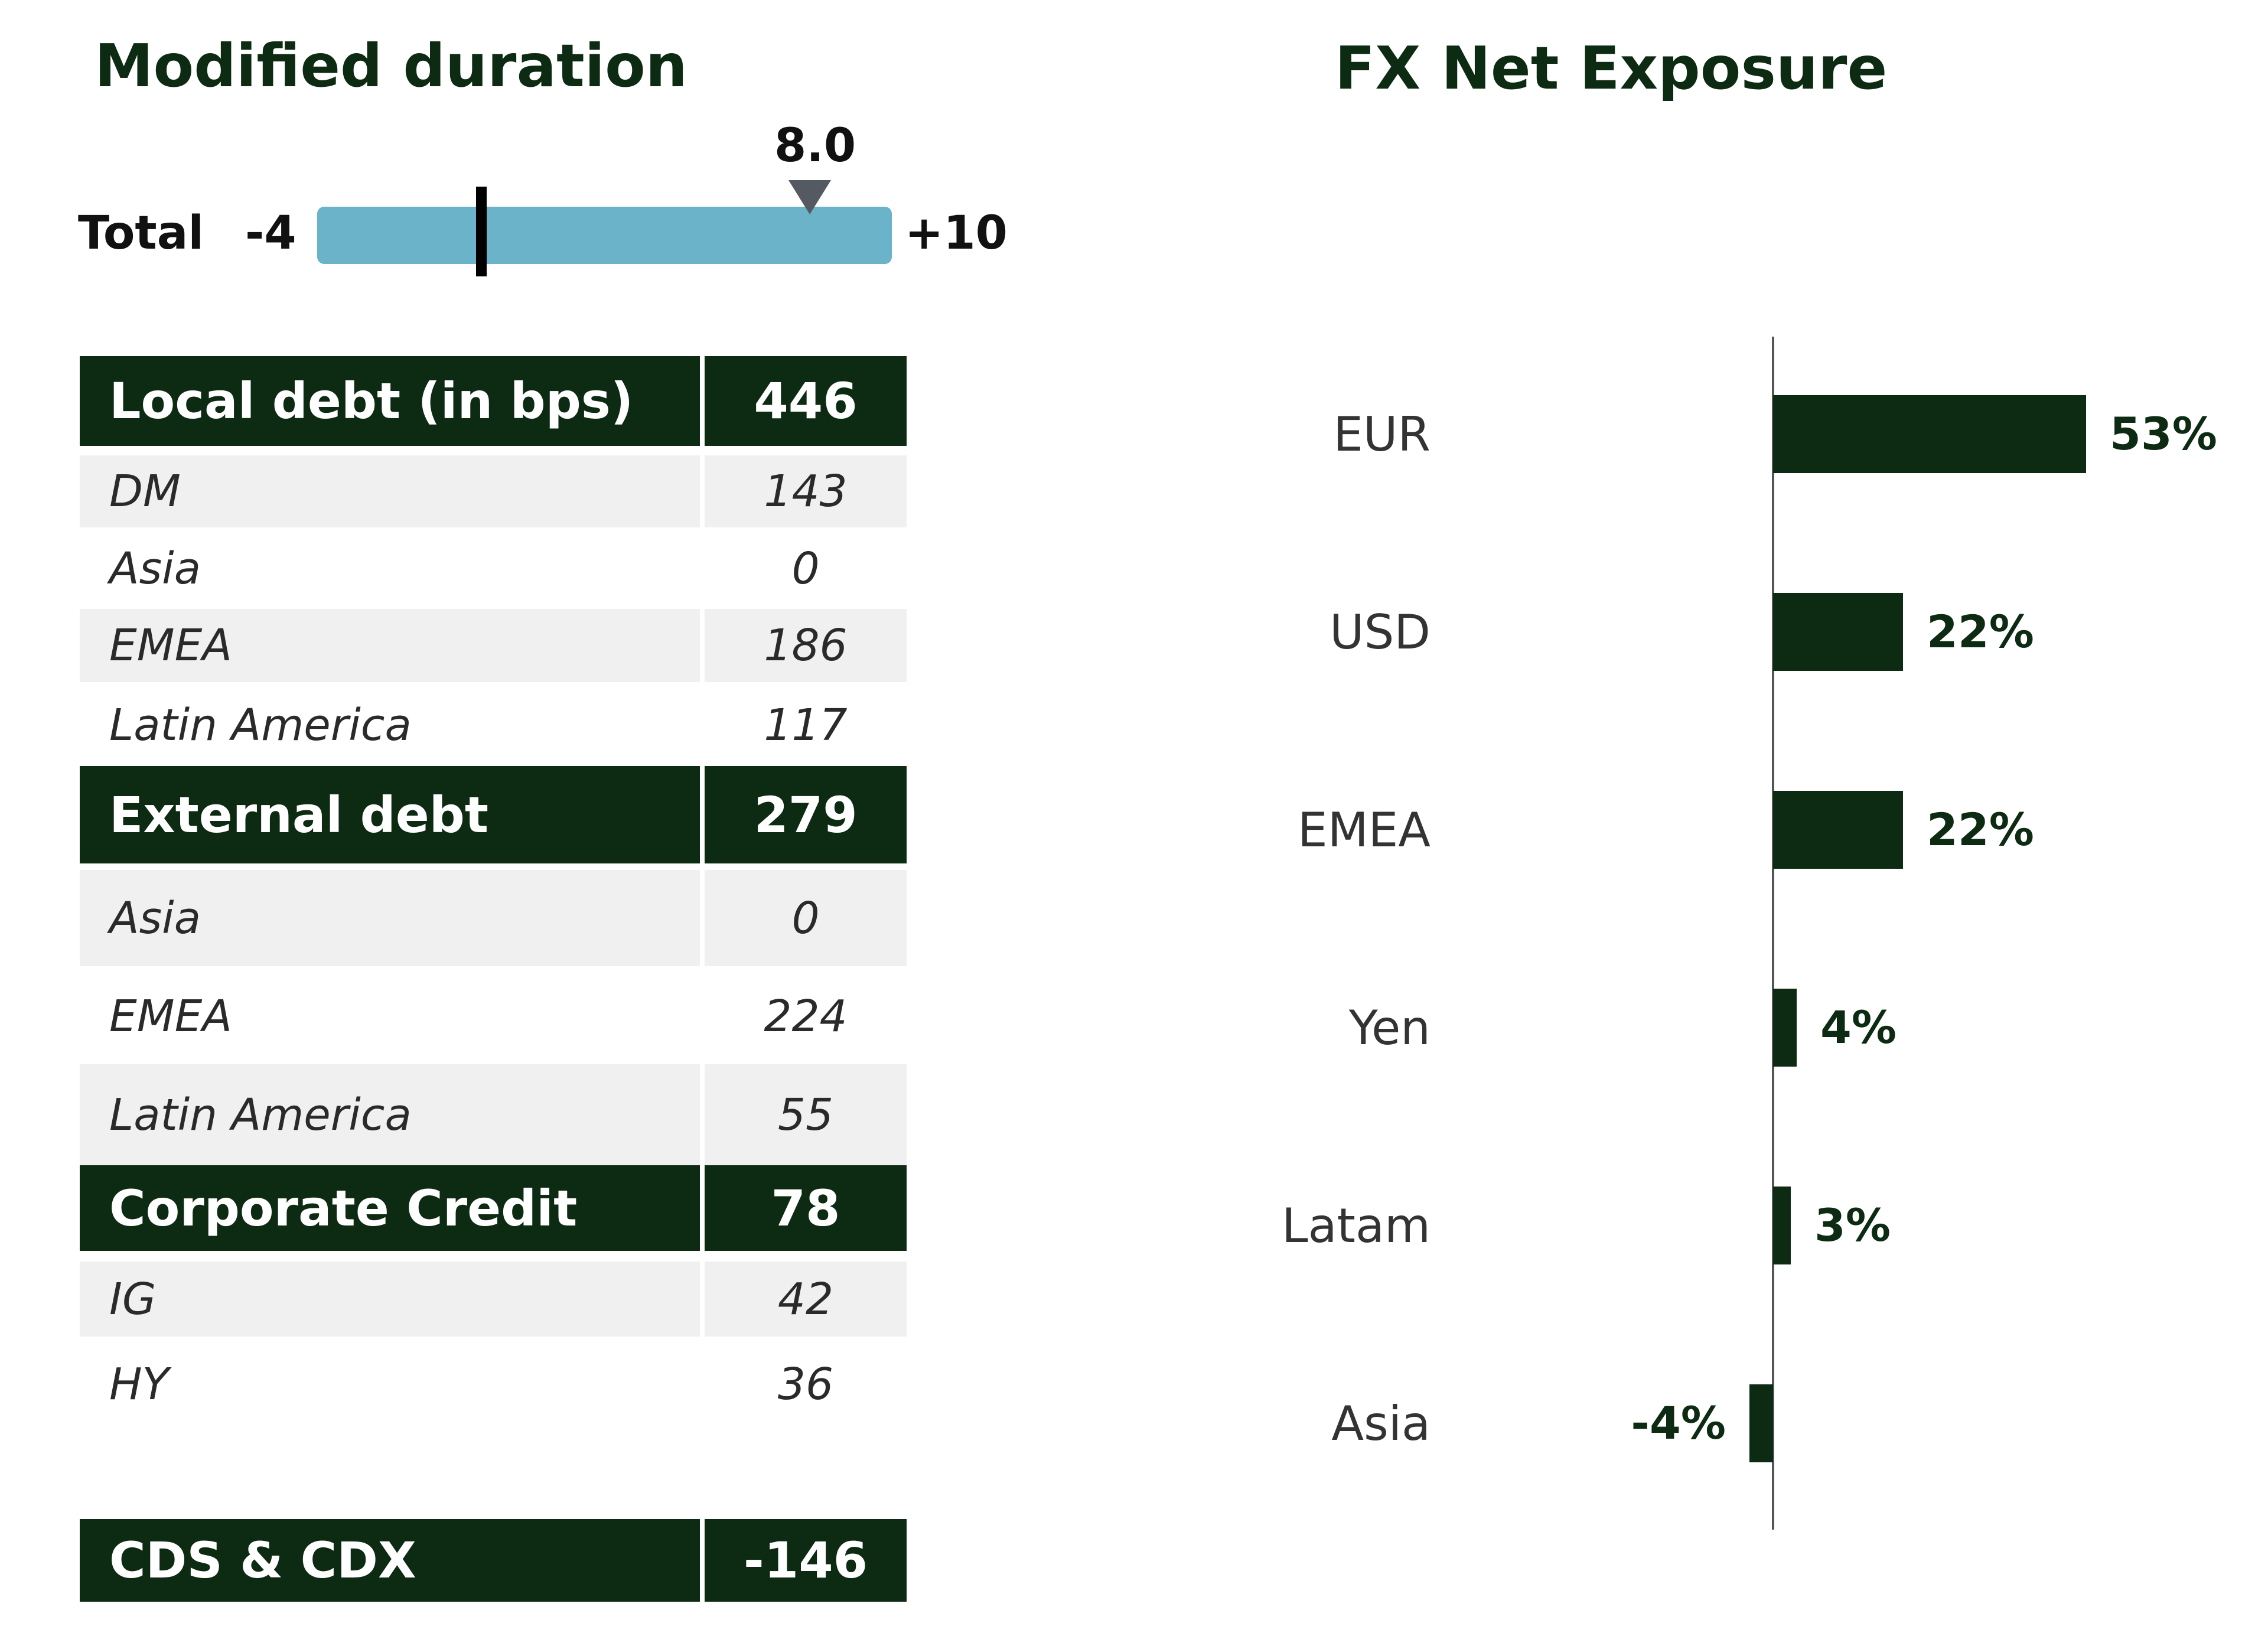 The image size is (2268, 1633). I want to click on fx-value-label: 53%, so click(2163, 434).